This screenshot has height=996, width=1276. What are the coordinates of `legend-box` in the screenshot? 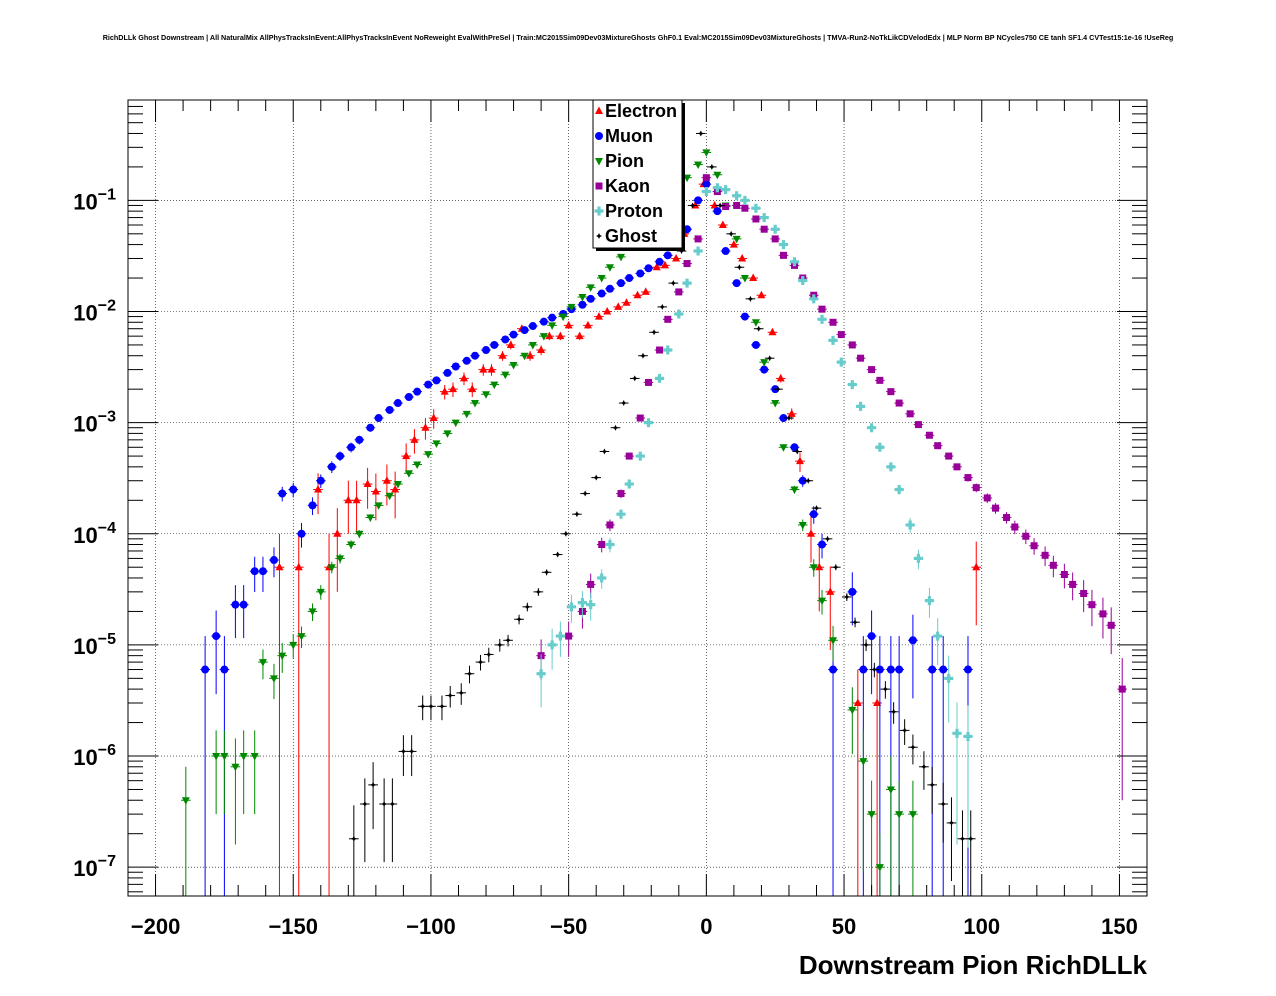 It's located at (637, 174).